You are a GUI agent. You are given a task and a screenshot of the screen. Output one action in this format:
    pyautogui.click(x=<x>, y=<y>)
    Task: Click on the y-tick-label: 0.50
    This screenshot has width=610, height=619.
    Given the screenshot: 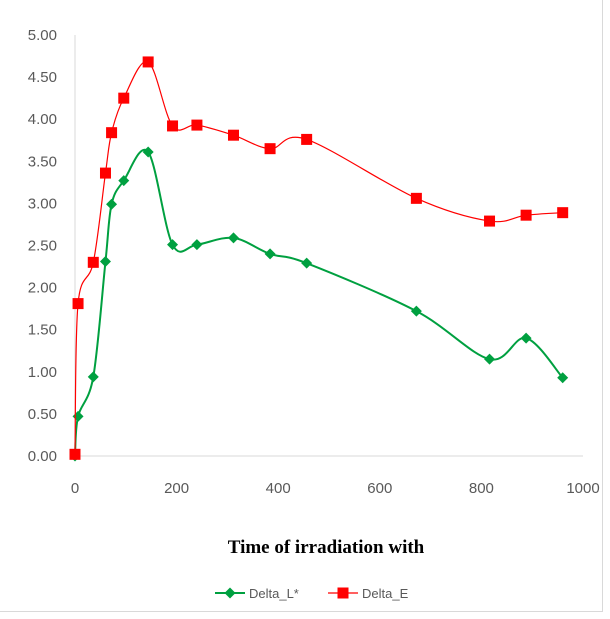 What is the action you would take?
    pyautogui.click(x=42, y=414)
    